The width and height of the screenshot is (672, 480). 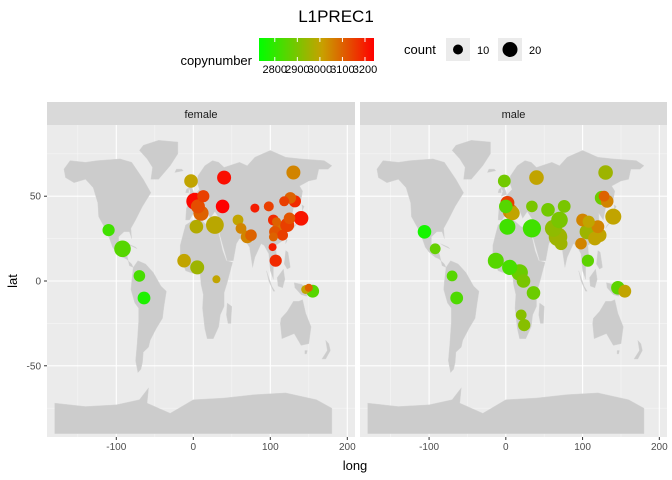 I want to click on size-legend-title: count, so click(x=420, y=49).